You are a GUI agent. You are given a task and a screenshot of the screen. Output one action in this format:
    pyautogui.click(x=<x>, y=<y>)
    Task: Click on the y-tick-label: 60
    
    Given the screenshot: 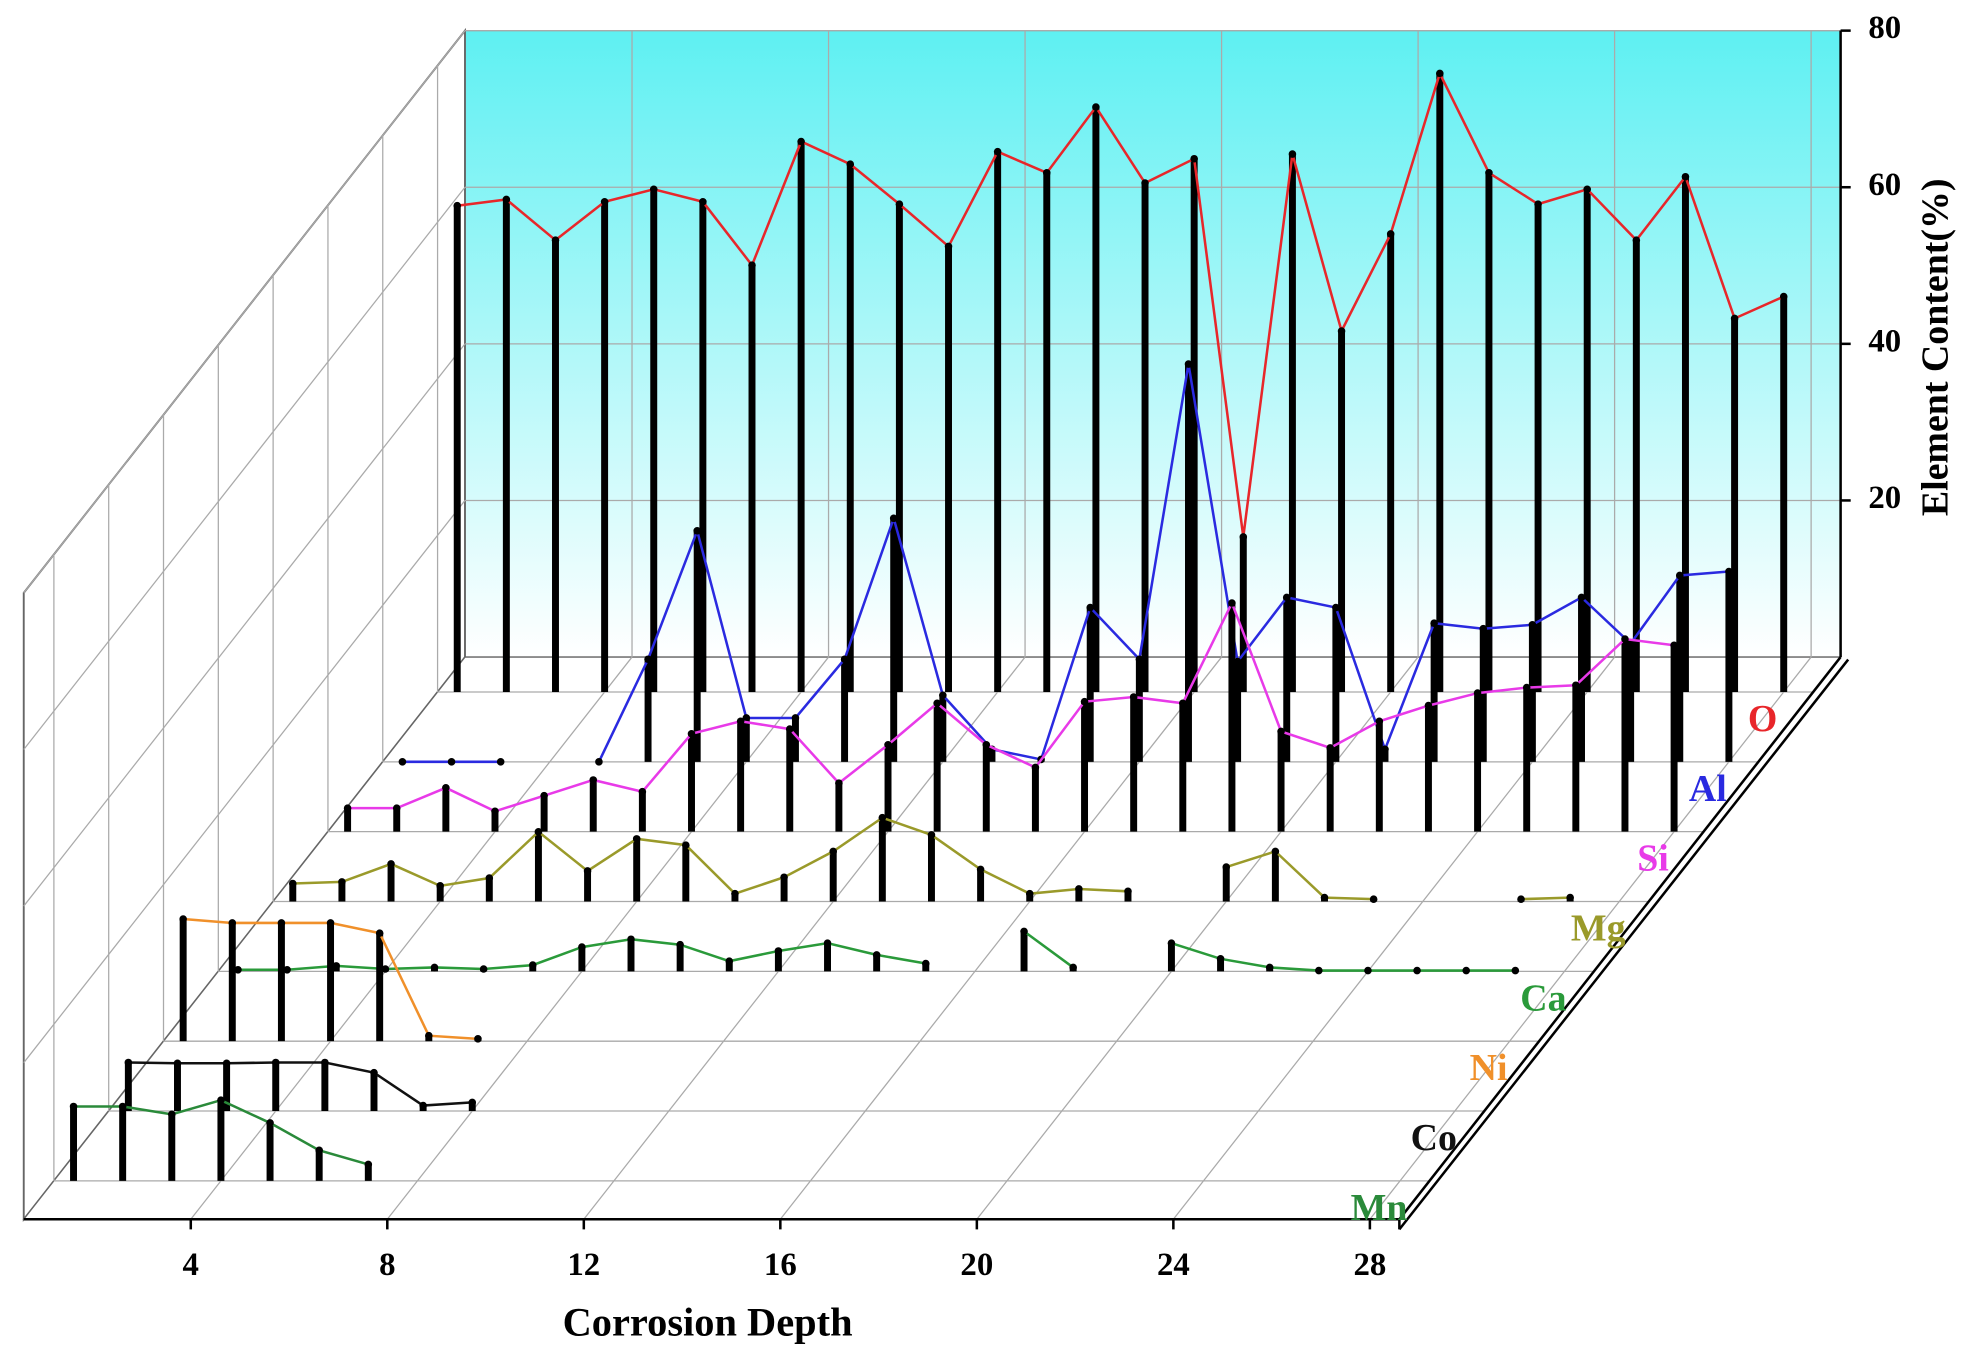 What is the action you would take?
    pyautogui.click(x=1884, y=185)
    